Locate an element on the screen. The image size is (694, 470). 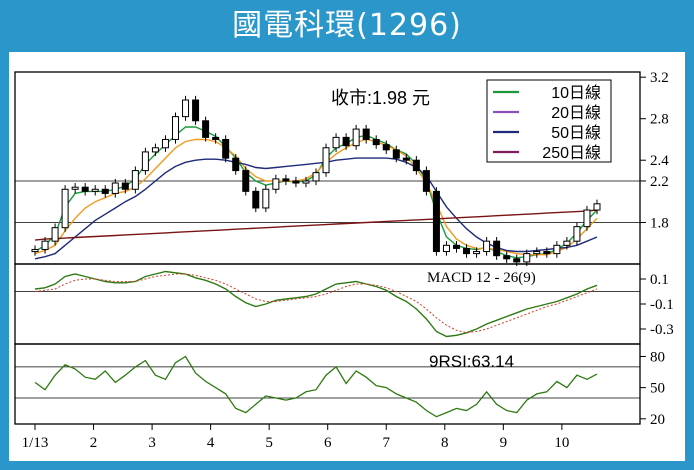
x-tick-label-5: 6 is located at coordinates (328, 443).